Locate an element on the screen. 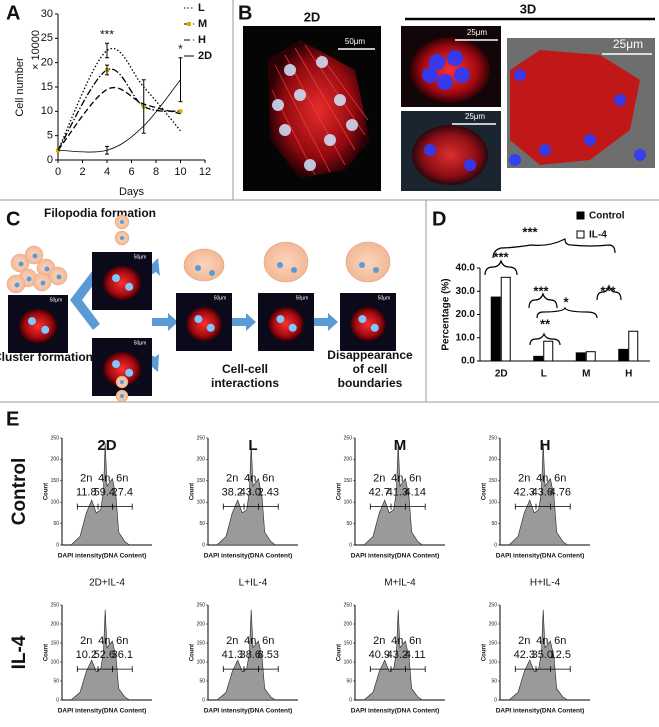 The width and height of the screenshot is (659, 727). gate-percent: 42.7 is located at coordinates (379, 493).